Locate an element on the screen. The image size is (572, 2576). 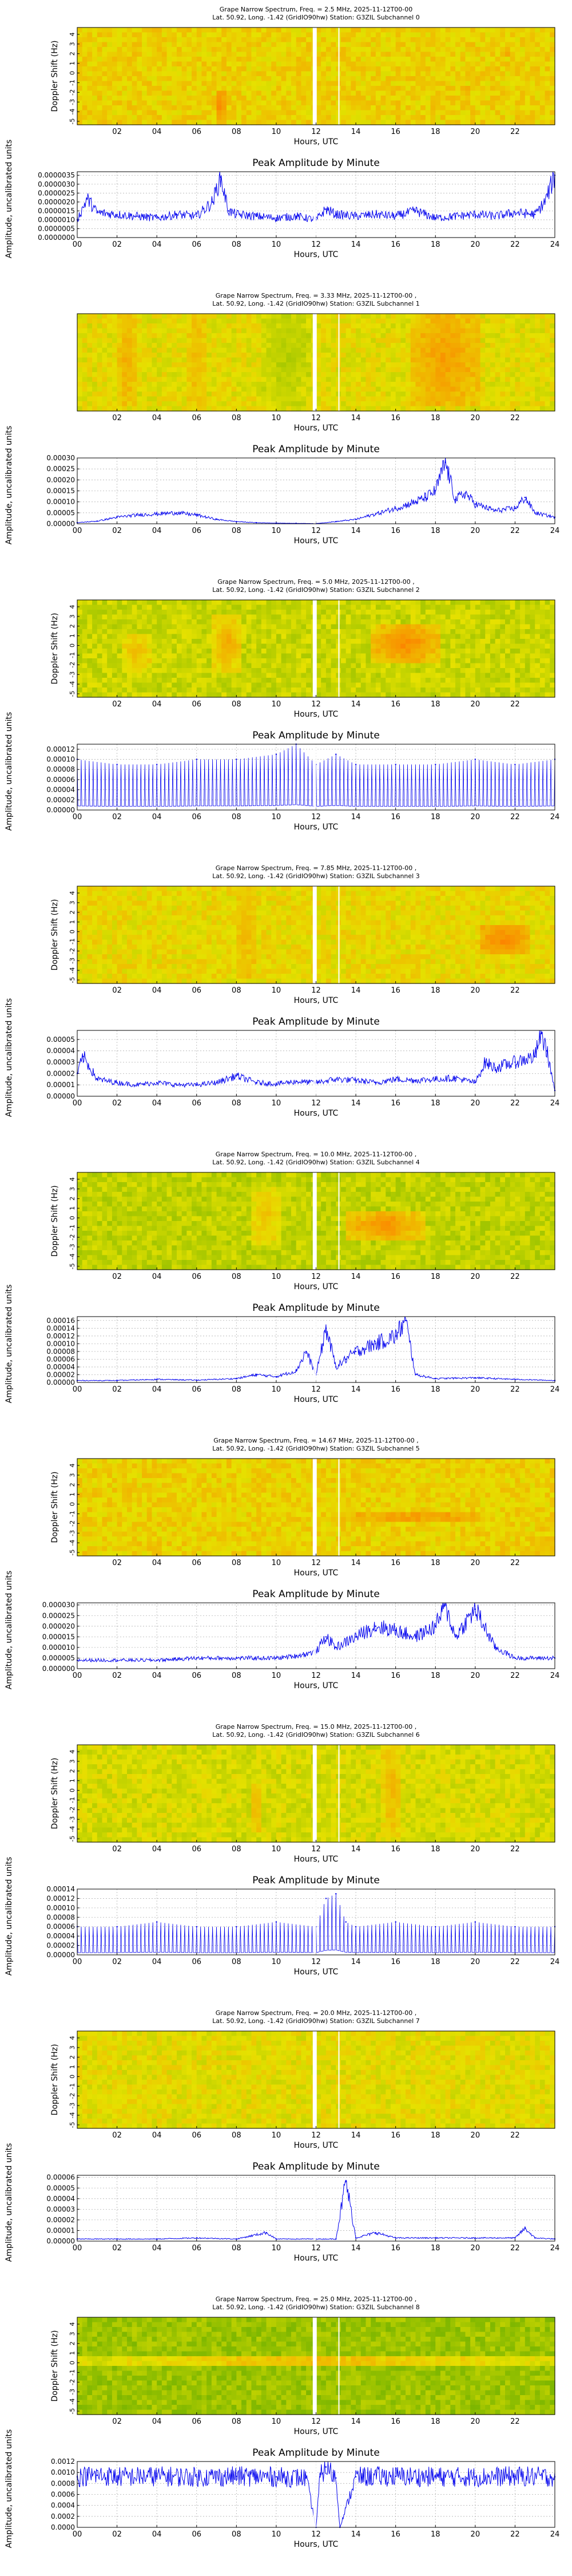
x-tick-label: 06 is located at coordinates (196, 1277).